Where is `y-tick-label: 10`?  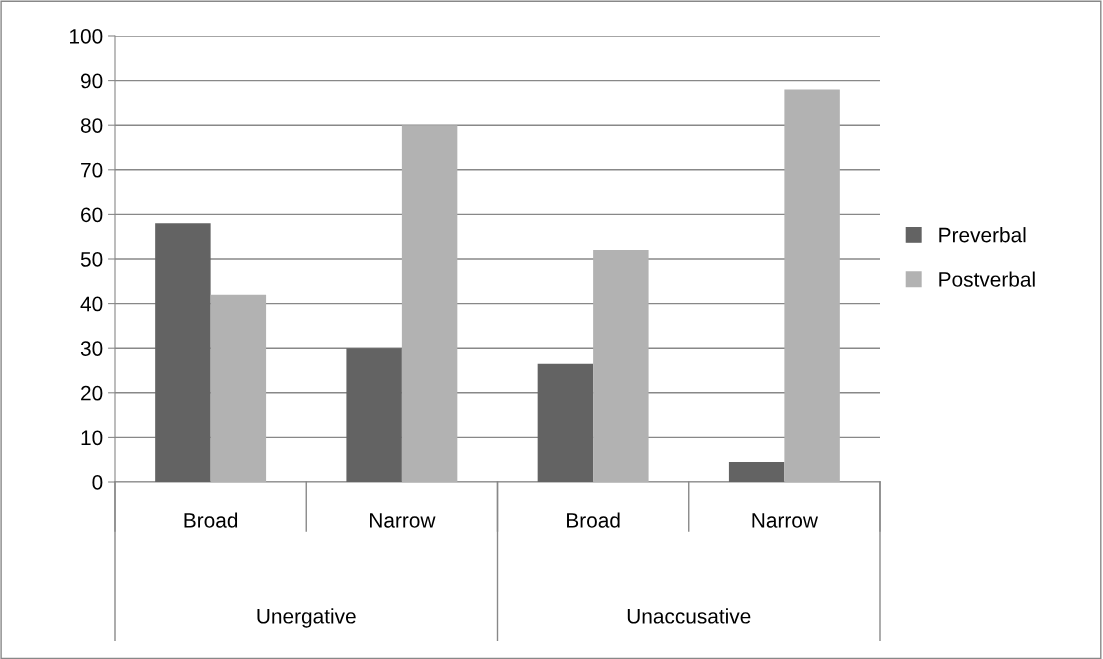 y-tick-label: 10 is located at coordinates (92, 438).